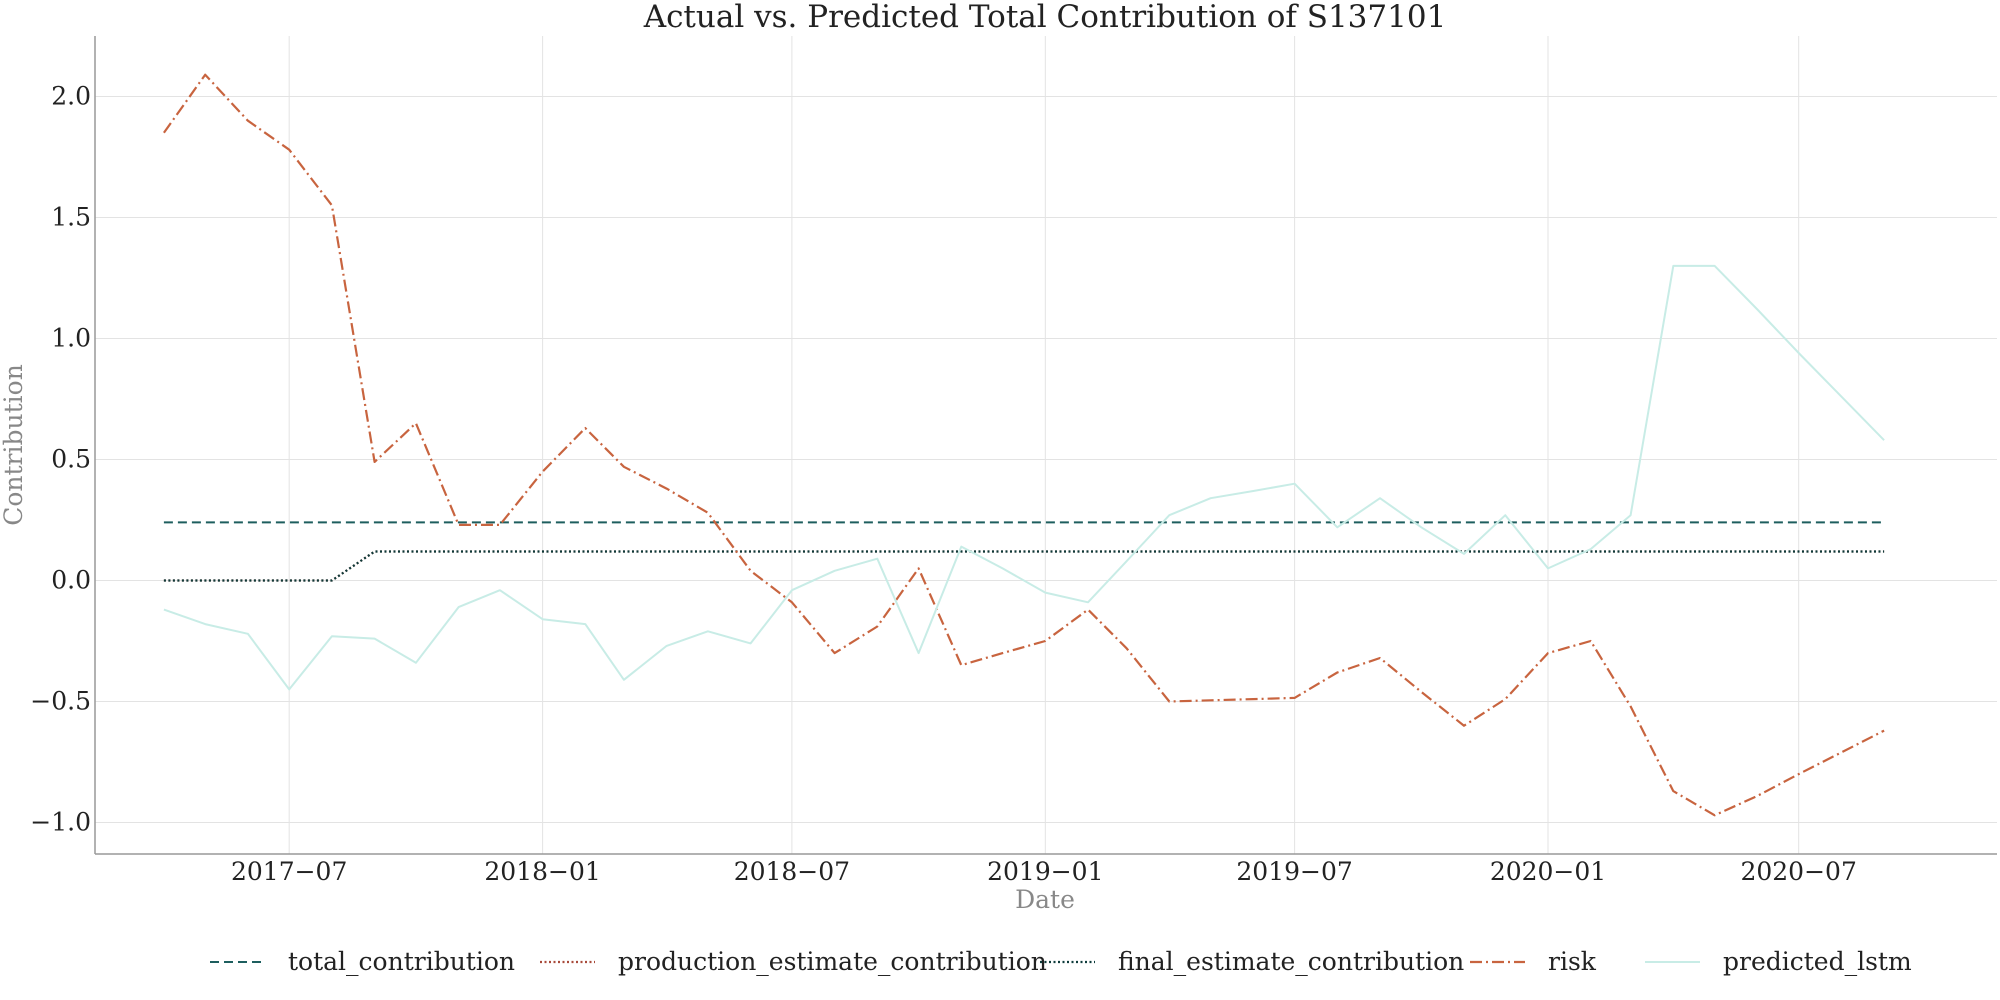  I want to click on series-line-final-estimate-contribution, so click(1024, 566).